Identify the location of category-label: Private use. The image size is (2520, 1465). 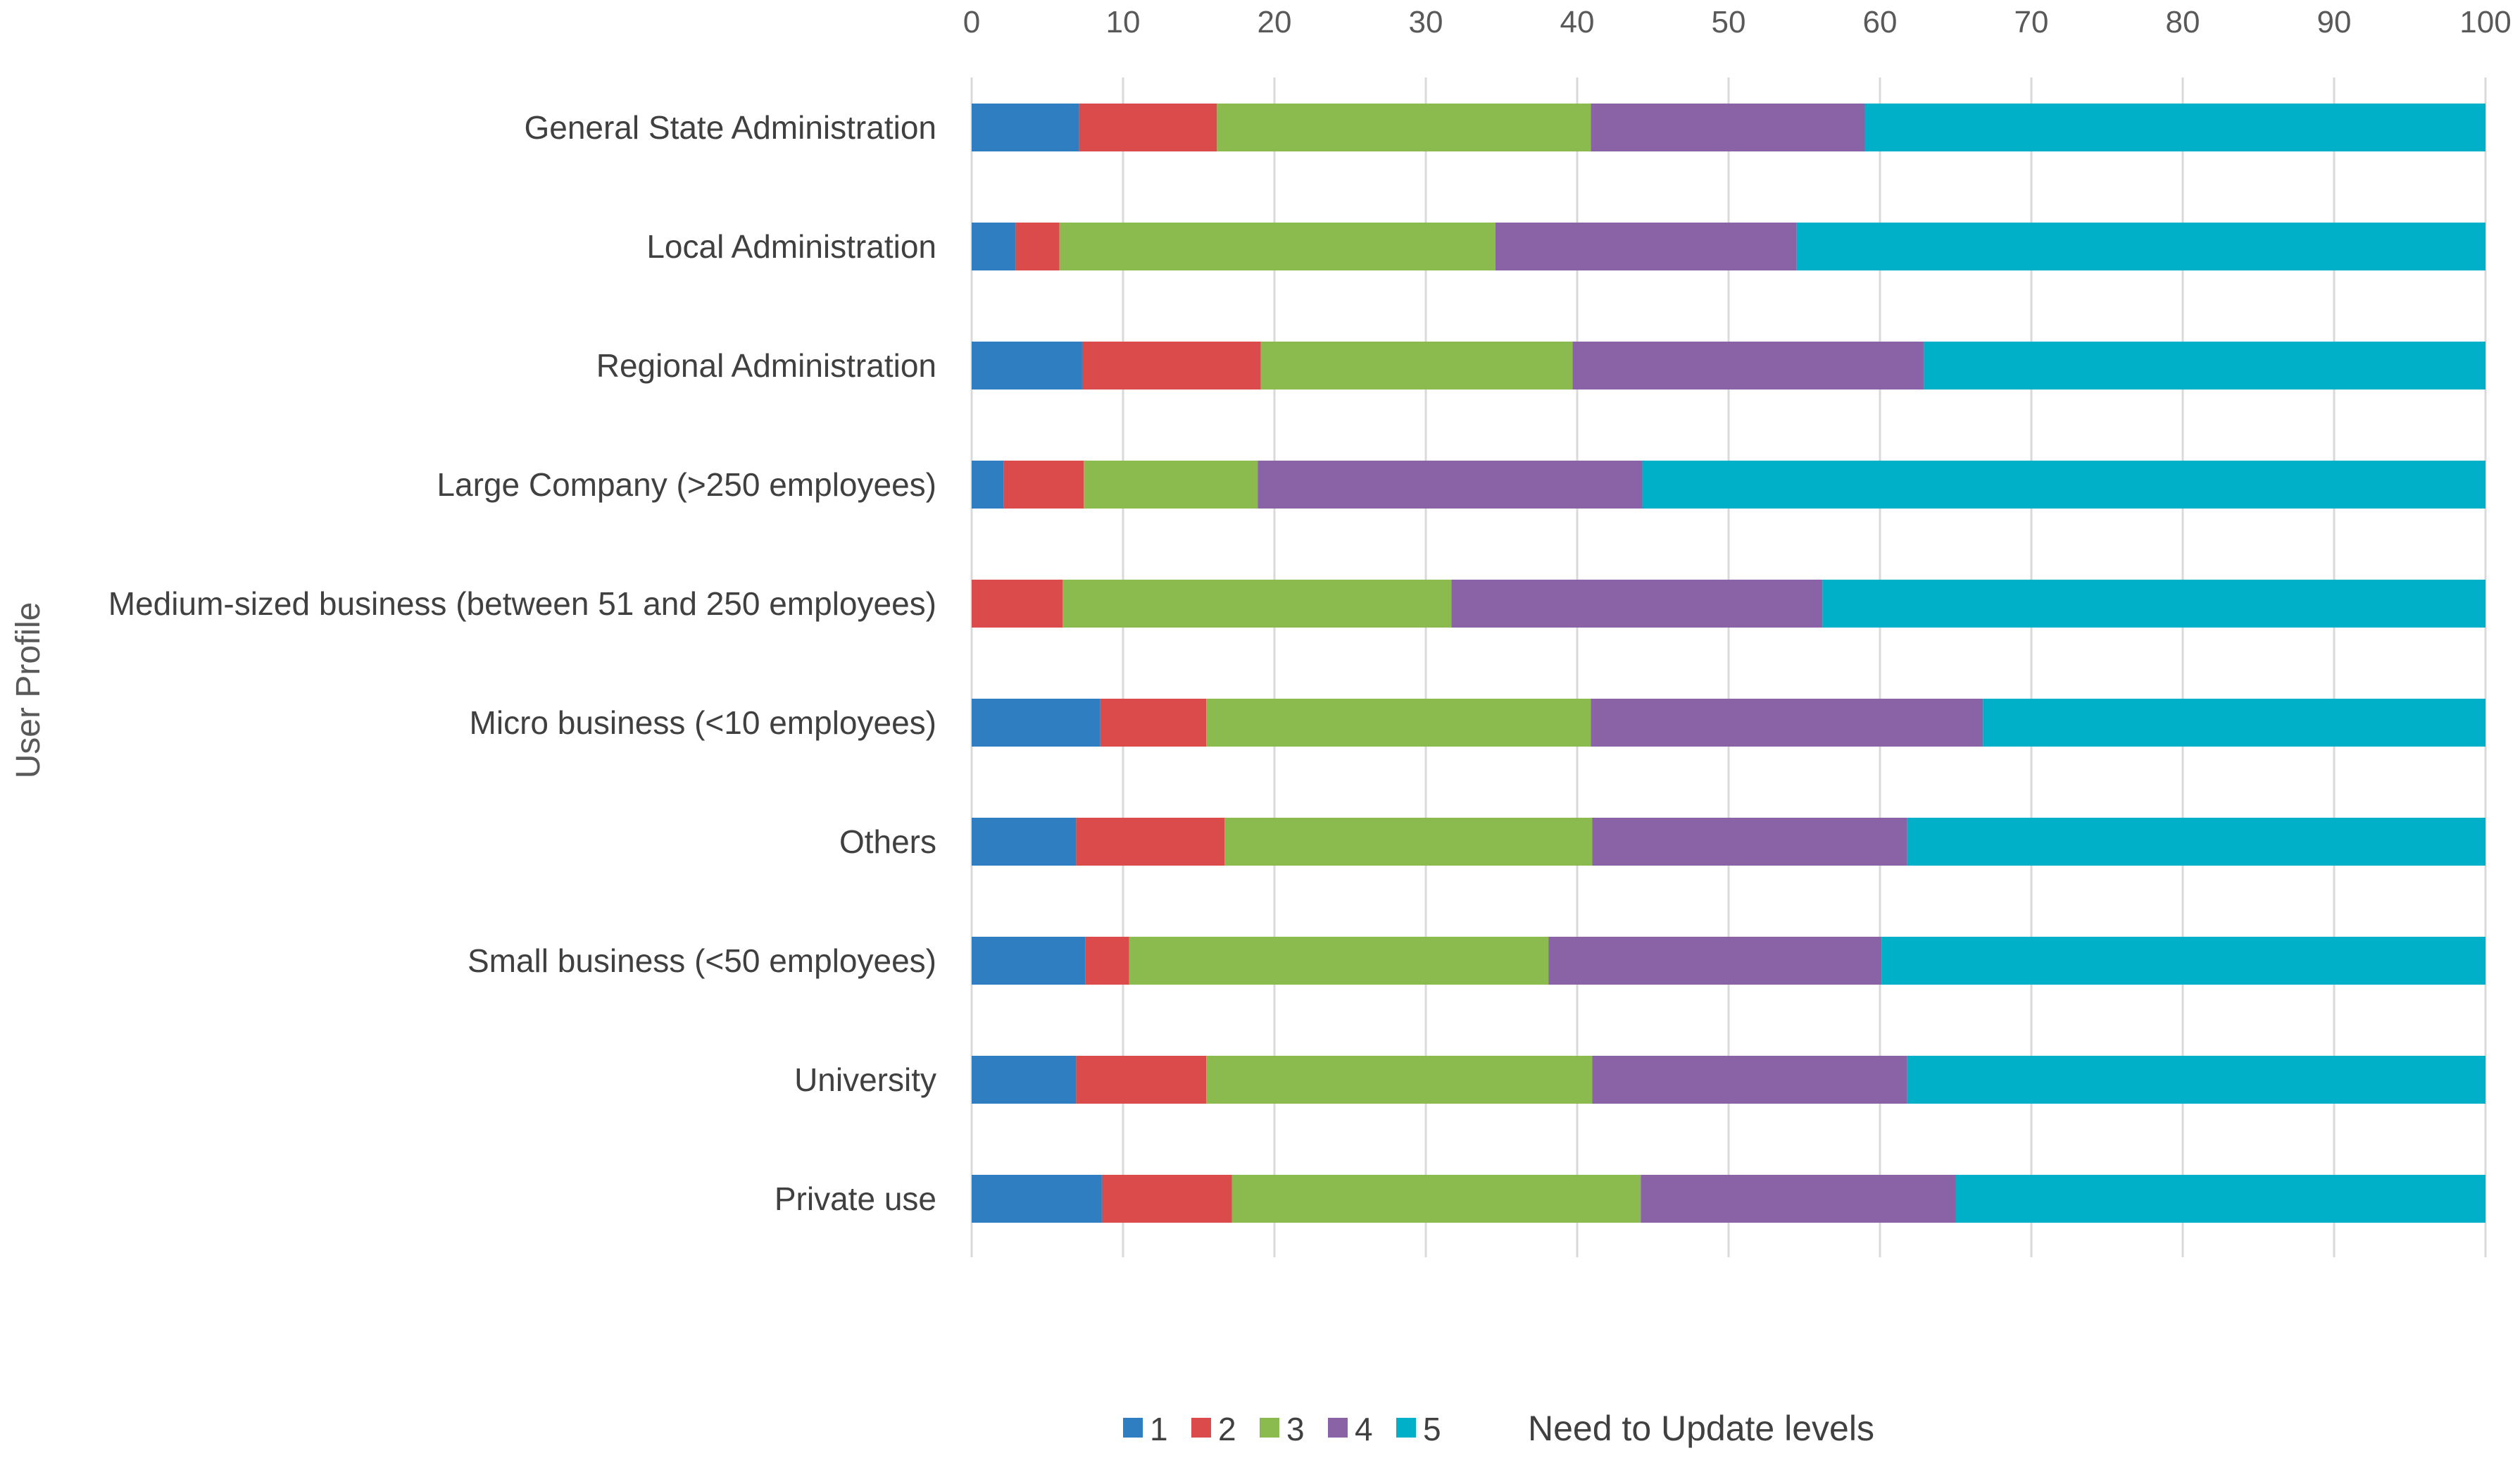
(856, 1198).